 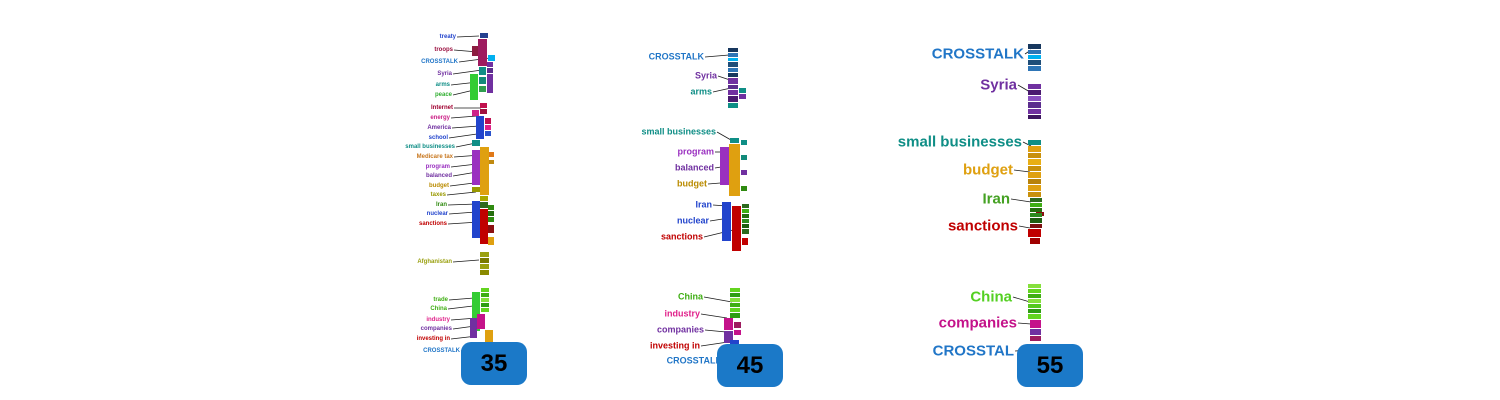 What do you see at coordinates (443, 95) in the screenshot?
I see `topic-label: peace` at bounding box center [443, 95].